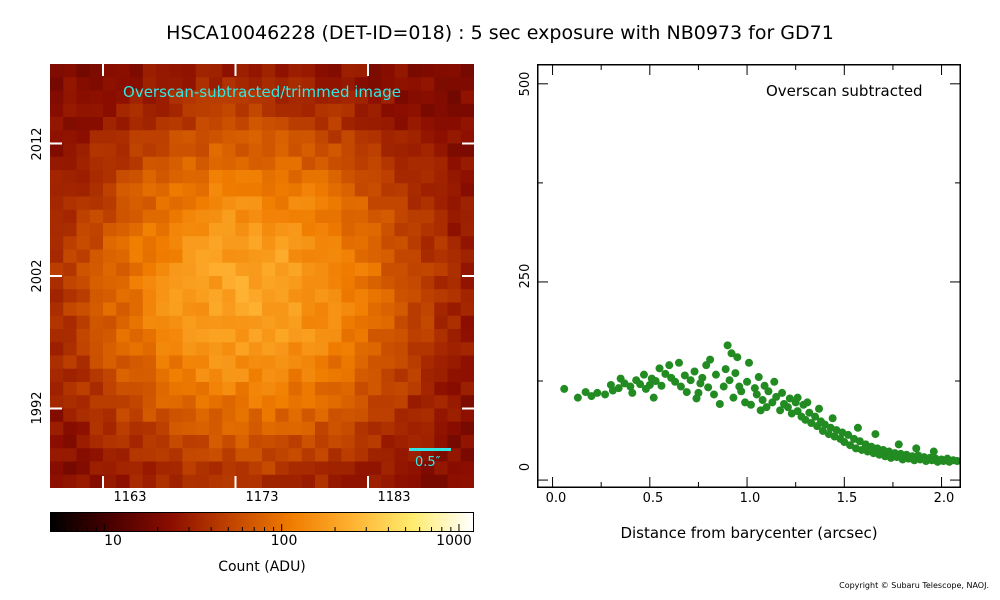 Image resolution: width=1000 pixels, height=600 pixels. Describe the element at coordinates (525, 84) in the screenshot. I see `scatter-y-tick-label: 500` at that location.